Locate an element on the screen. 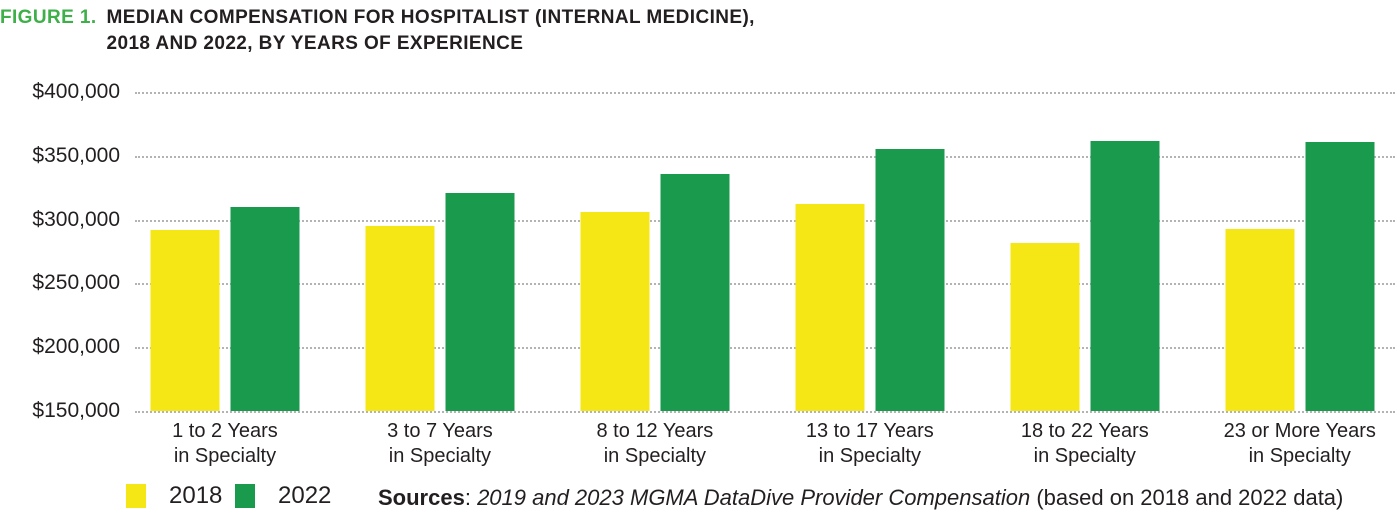 The height and width of the screenshot is (512, 1400). legend-item-2022: 2022 is located at coordinates (283, 495).